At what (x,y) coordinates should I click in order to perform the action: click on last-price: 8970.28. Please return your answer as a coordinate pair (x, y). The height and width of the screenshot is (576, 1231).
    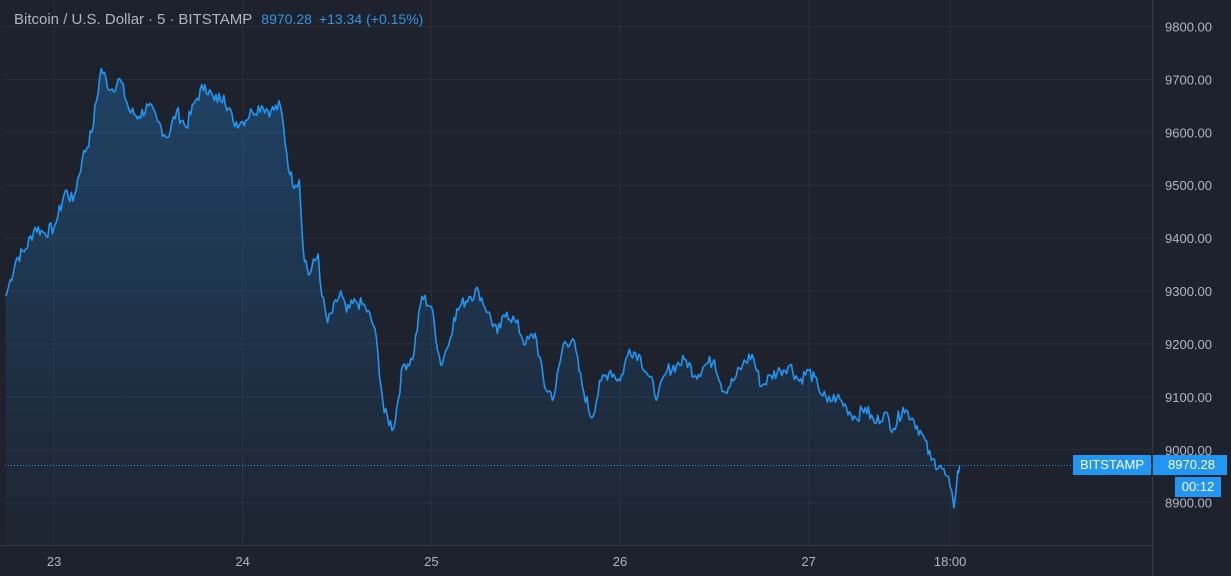
    Looking at the image, I should click on (286, 19).